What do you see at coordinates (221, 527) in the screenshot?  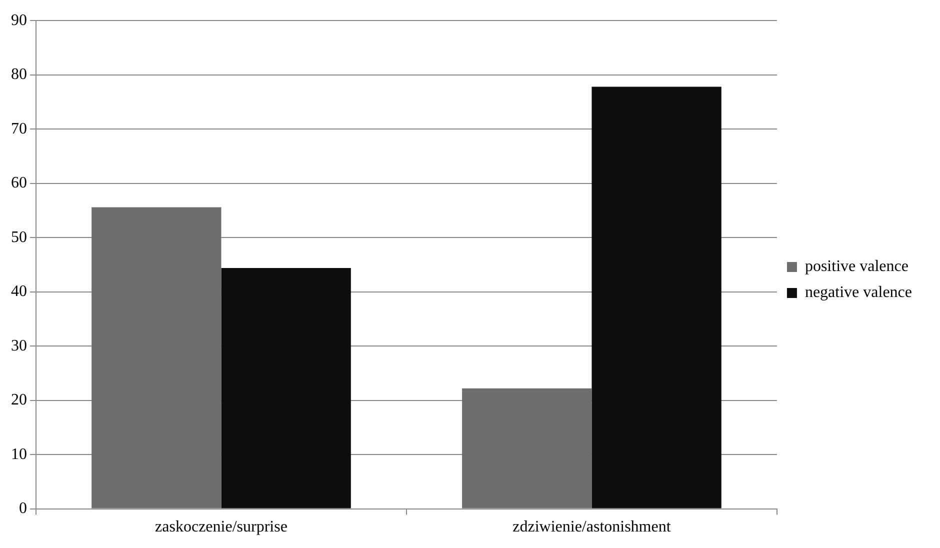 I see `x-tick-label: zaskoczenie/surprise` at bounding box center [221, 527].